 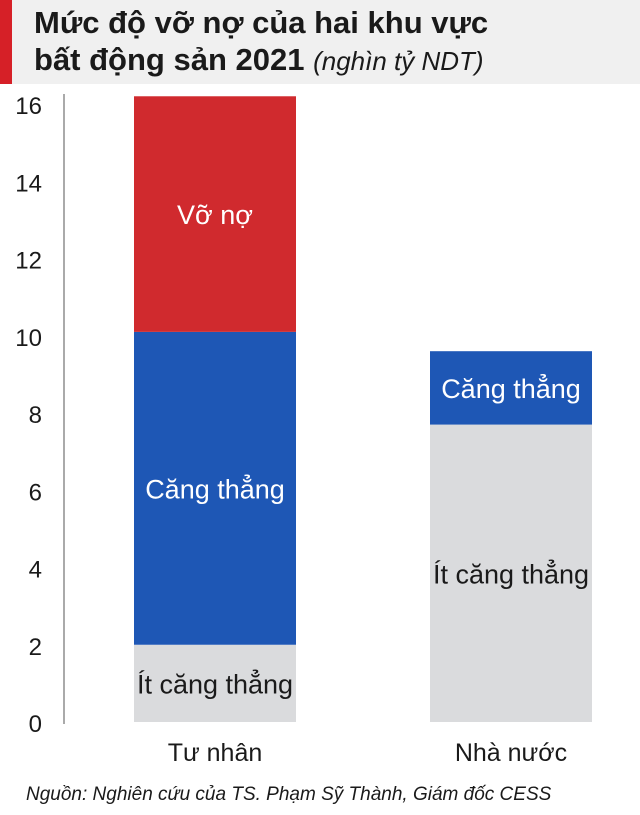 What do you see at coordinates (35, 570) in the screenshot?
I see `y-tick-label: 4` at bounding box center [35, 570].